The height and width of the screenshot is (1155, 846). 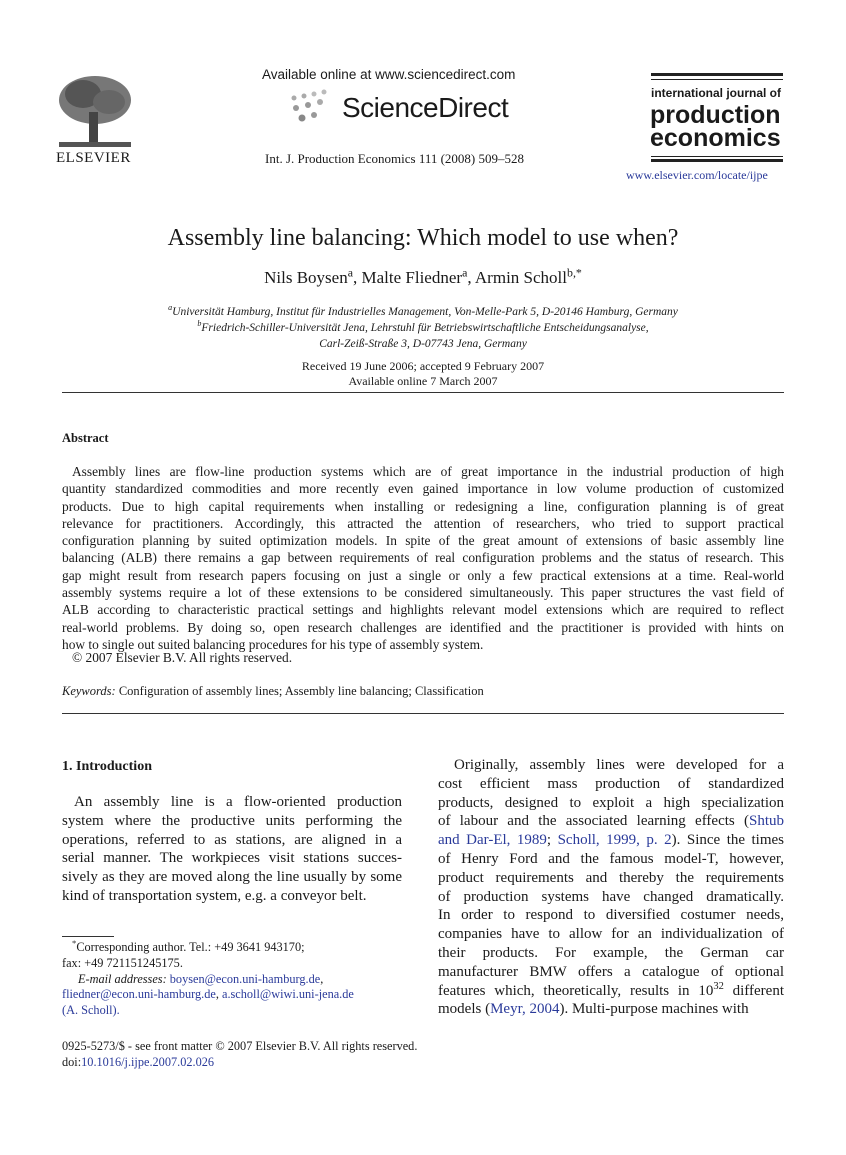 I want to click on email-label: E-mail addresses:, so click(x=122, y=978).